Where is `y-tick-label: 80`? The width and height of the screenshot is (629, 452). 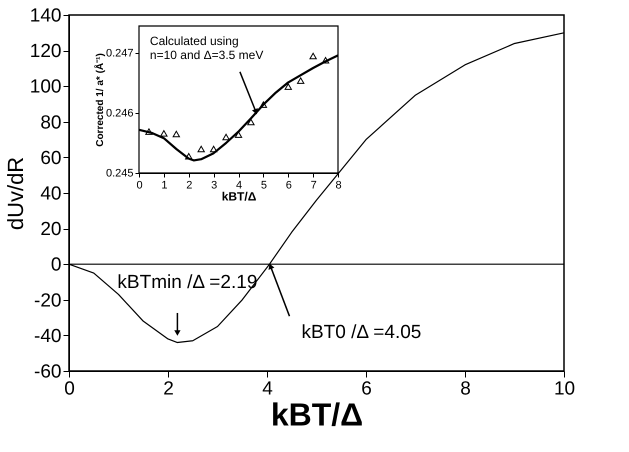 y-tick-label: 80 is located at coordinates (51, 123).